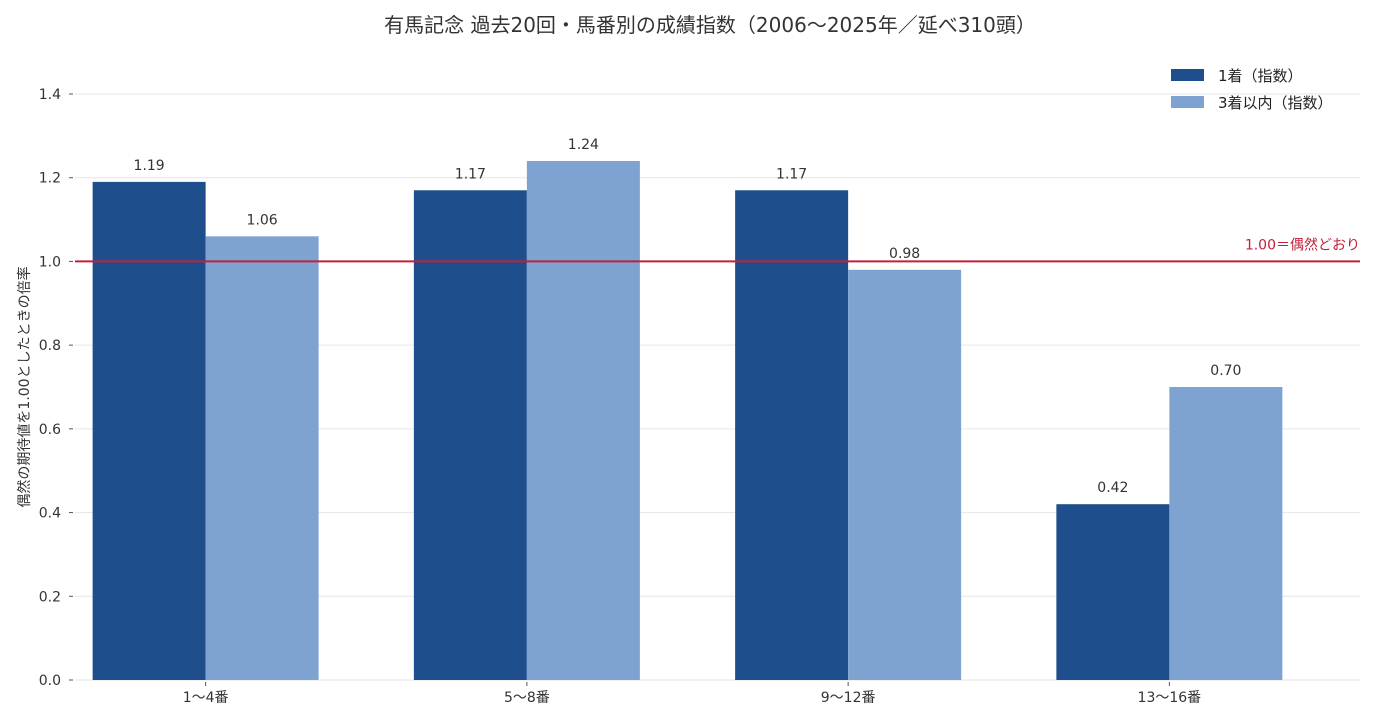 Image resolution: width=1376 pixels, height=720 pixels. I want to click on y-tick-label: 1.0, so click(50, 262).